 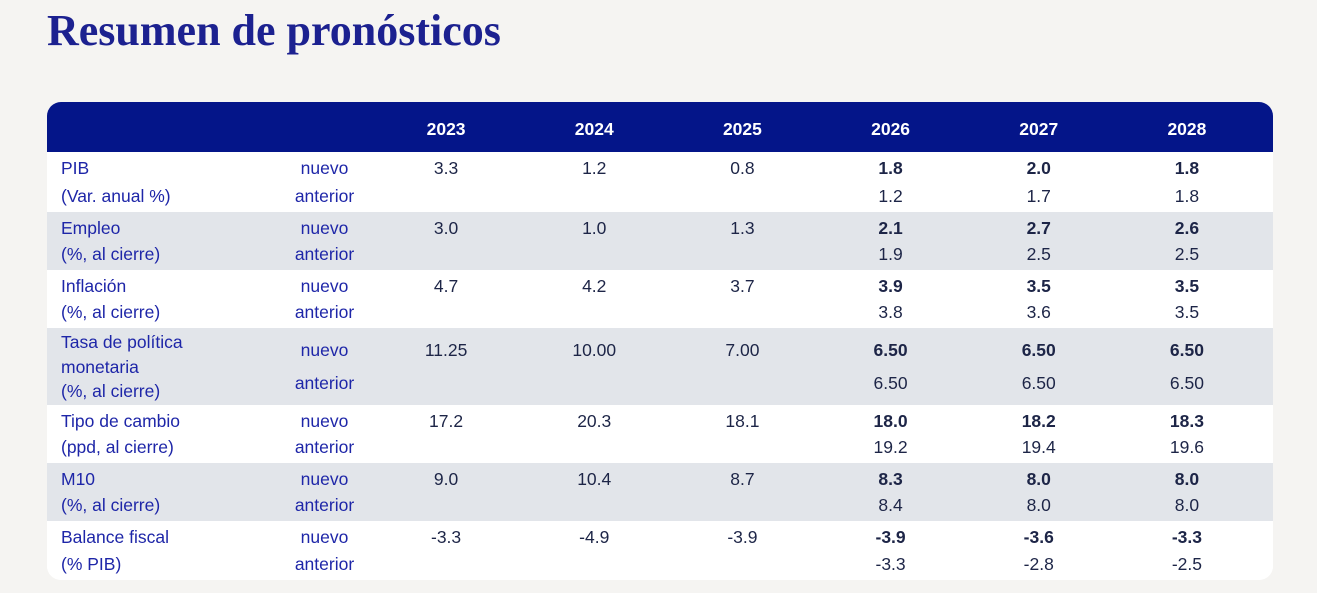 What do you see at coordinates (446, 537) in the screenshot?
I see `value-nuevo: -3.3` at bounding box center [446, 537].